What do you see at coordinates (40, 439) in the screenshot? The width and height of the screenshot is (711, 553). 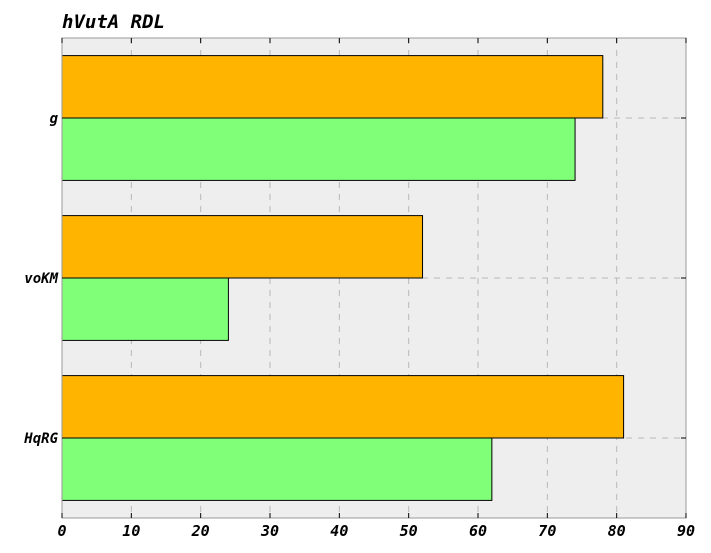 I see `y-category-label: HqRG` at bounding box center [40, 439].